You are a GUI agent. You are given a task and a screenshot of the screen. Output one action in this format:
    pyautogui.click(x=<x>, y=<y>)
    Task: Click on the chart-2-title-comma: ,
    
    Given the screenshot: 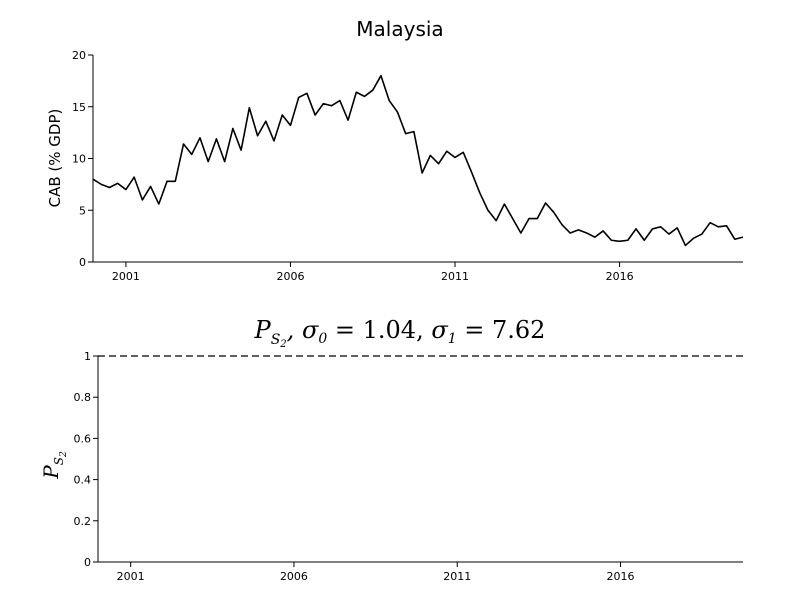 What is the action you would take?
    pyautogui.click(x=294, y=330)
    